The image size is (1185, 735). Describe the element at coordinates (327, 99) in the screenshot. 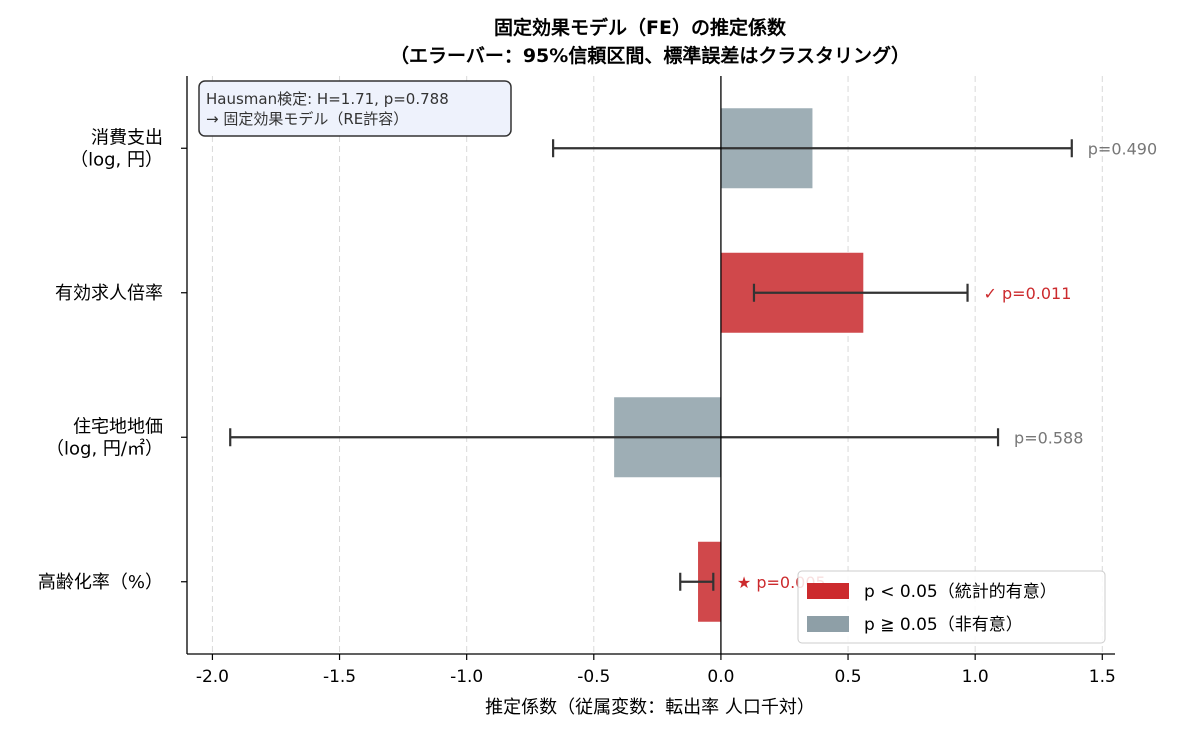

I see `annotation-line-1: Hausman検定: H=1.71, p=0.788` at that location.